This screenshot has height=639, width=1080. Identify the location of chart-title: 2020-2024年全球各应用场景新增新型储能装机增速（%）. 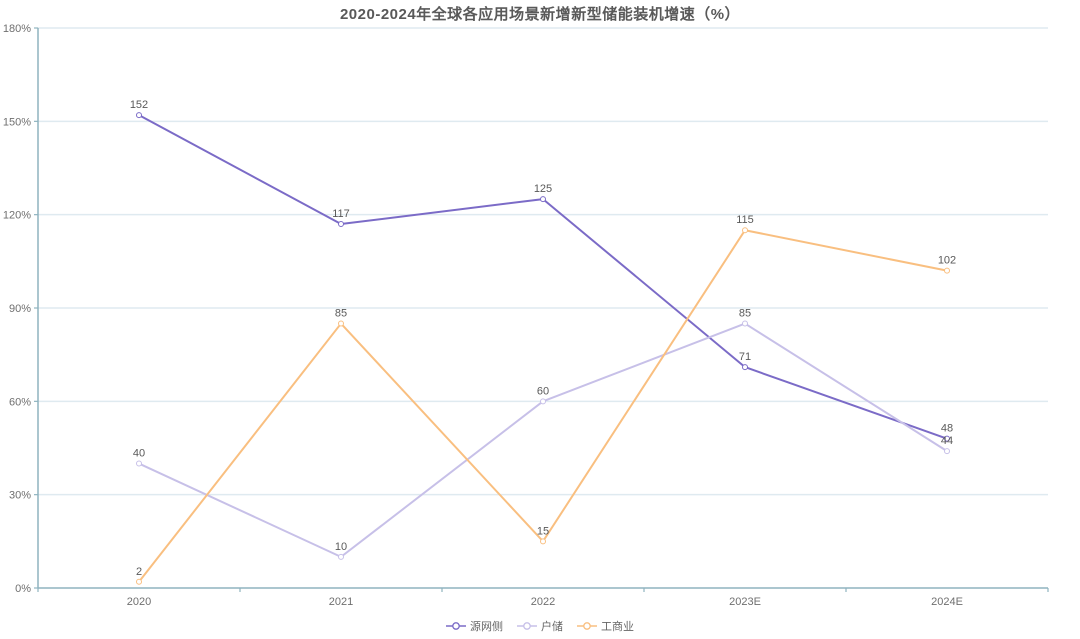
(540, 14).